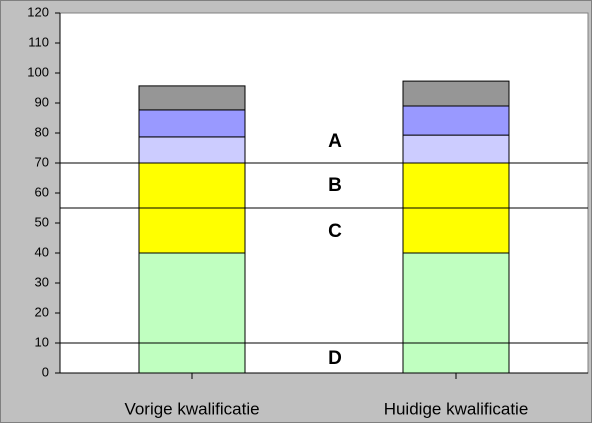  What do you see at coordinates (42, 191) in the screenshot?
I see `y-tick-label: 60` at bounding box center [42, 191].